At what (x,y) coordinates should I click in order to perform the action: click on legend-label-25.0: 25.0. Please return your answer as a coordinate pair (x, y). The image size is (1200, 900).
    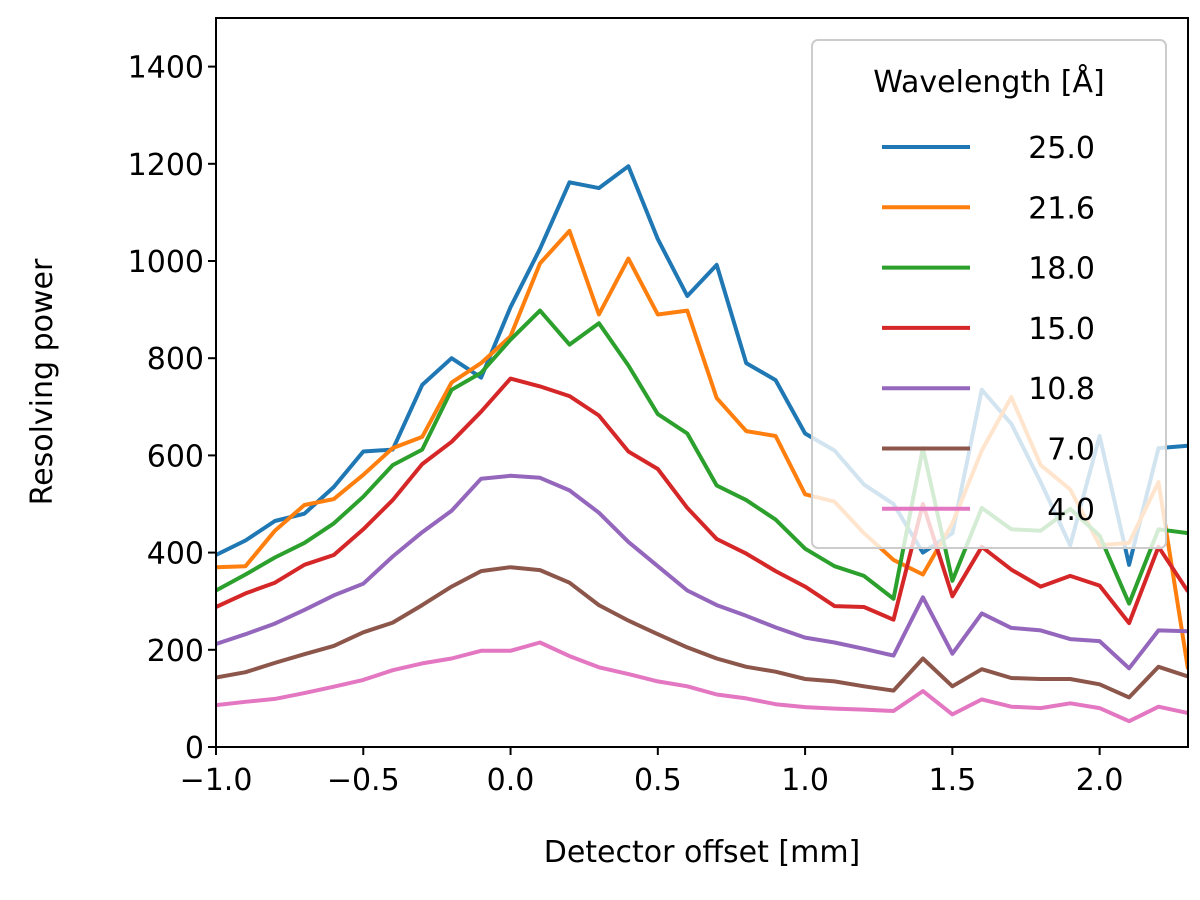
    Looking at the image, I should click on (1061, 148).